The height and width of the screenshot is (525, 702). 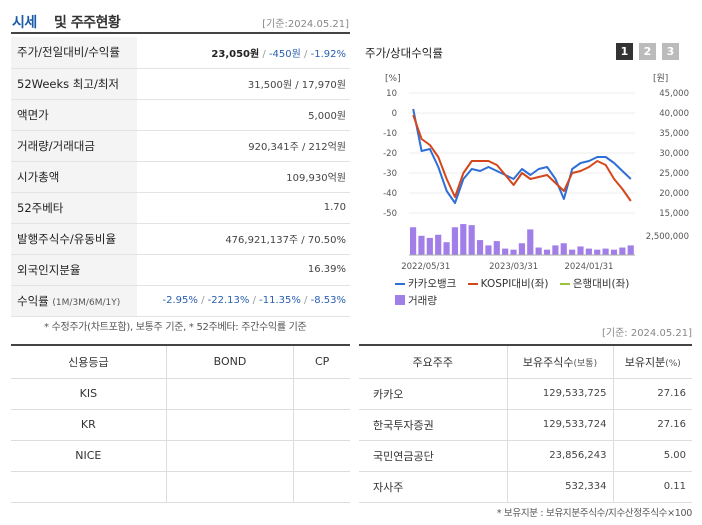 I want to click on agency-cell: NICE, so click(x=89, y=455).